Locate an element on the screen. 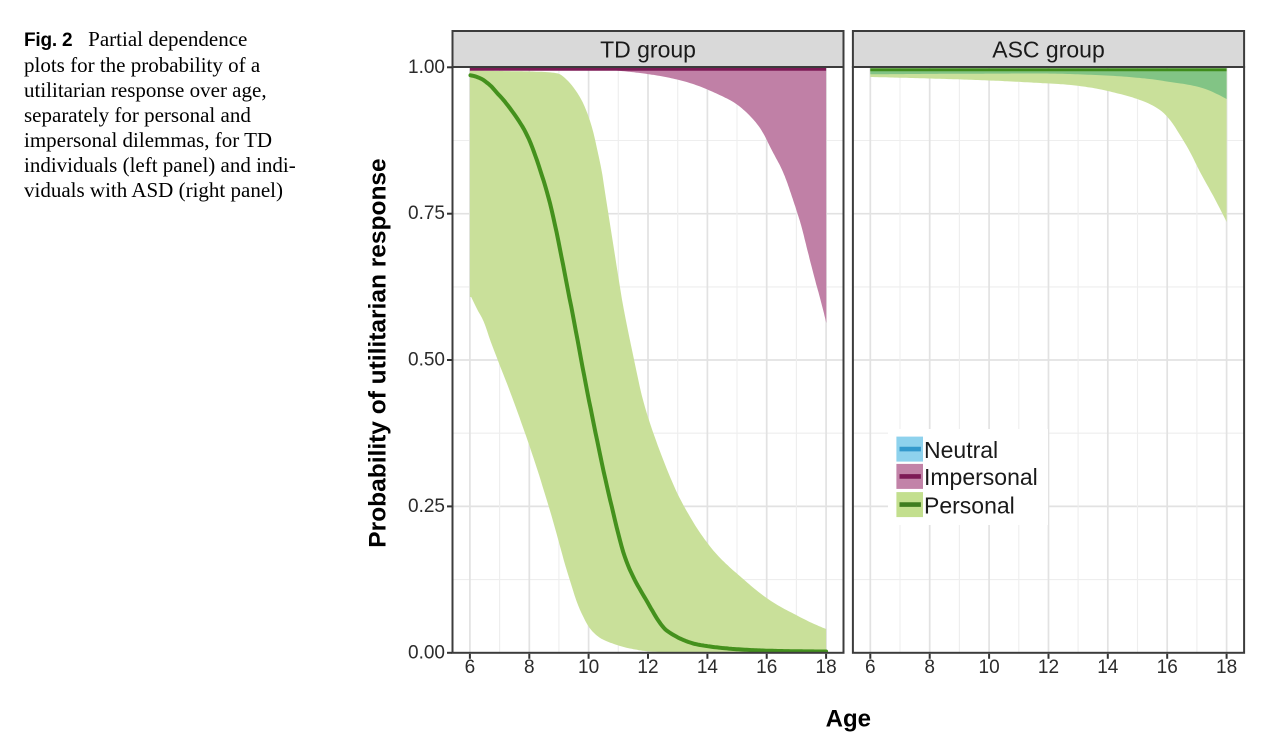  svg-text: 1.00 is located at coordinates (426, 67).